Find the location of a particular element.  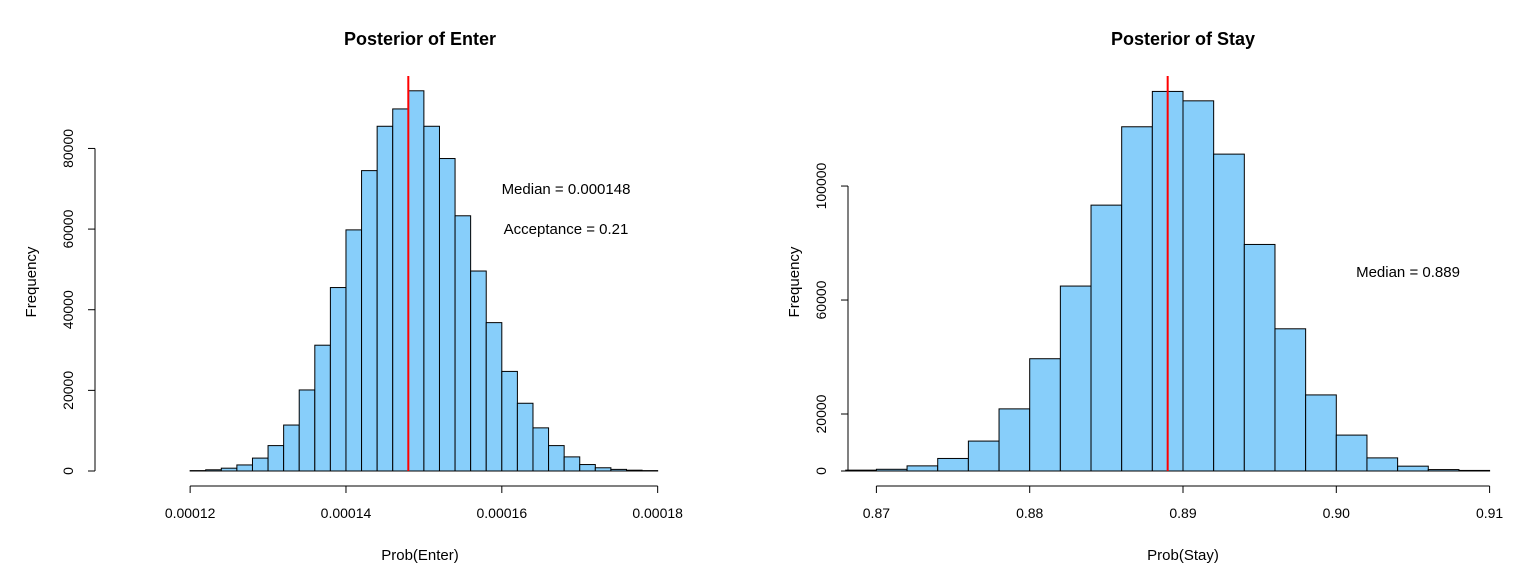

x-tick-label: 0.89 is located at coordinates (1182, 513).